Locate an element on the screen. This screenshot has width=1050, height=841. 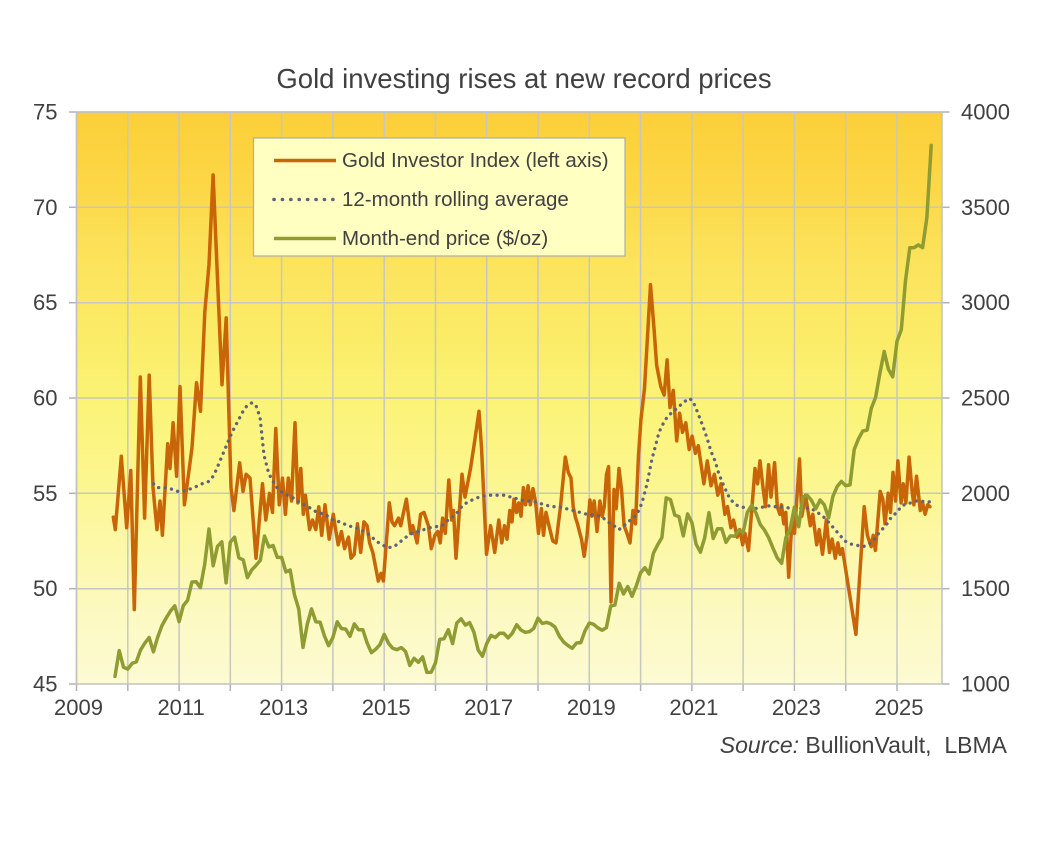
svg-text: 2500 is located at coordinates (985, 398).